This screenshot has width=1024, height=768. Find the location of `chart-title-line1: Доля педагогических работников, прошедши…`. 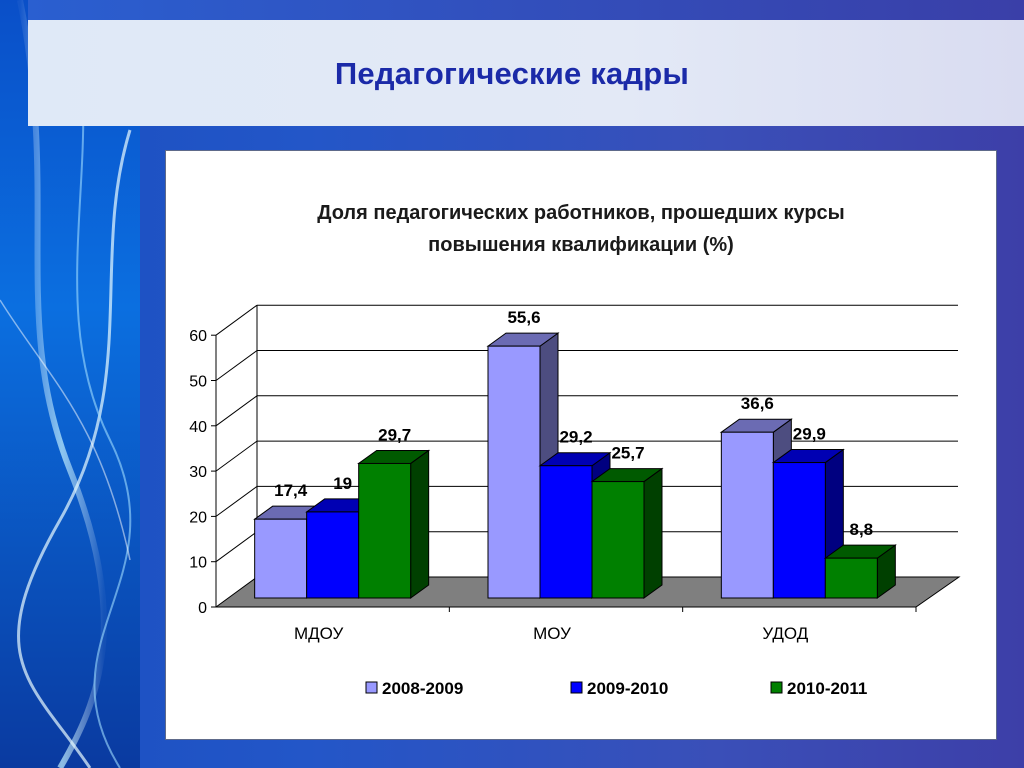

chart-title-line1: Доля педагогических работников, прошедши… is located at coordinates (581, 213).